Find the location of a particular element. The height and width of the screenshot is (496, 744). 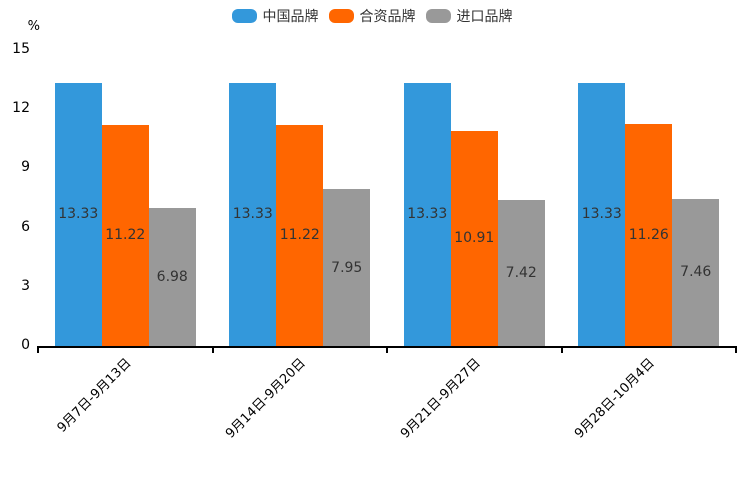

bar-series3-cat1: 6.98 is located at coordinates (172, 277).